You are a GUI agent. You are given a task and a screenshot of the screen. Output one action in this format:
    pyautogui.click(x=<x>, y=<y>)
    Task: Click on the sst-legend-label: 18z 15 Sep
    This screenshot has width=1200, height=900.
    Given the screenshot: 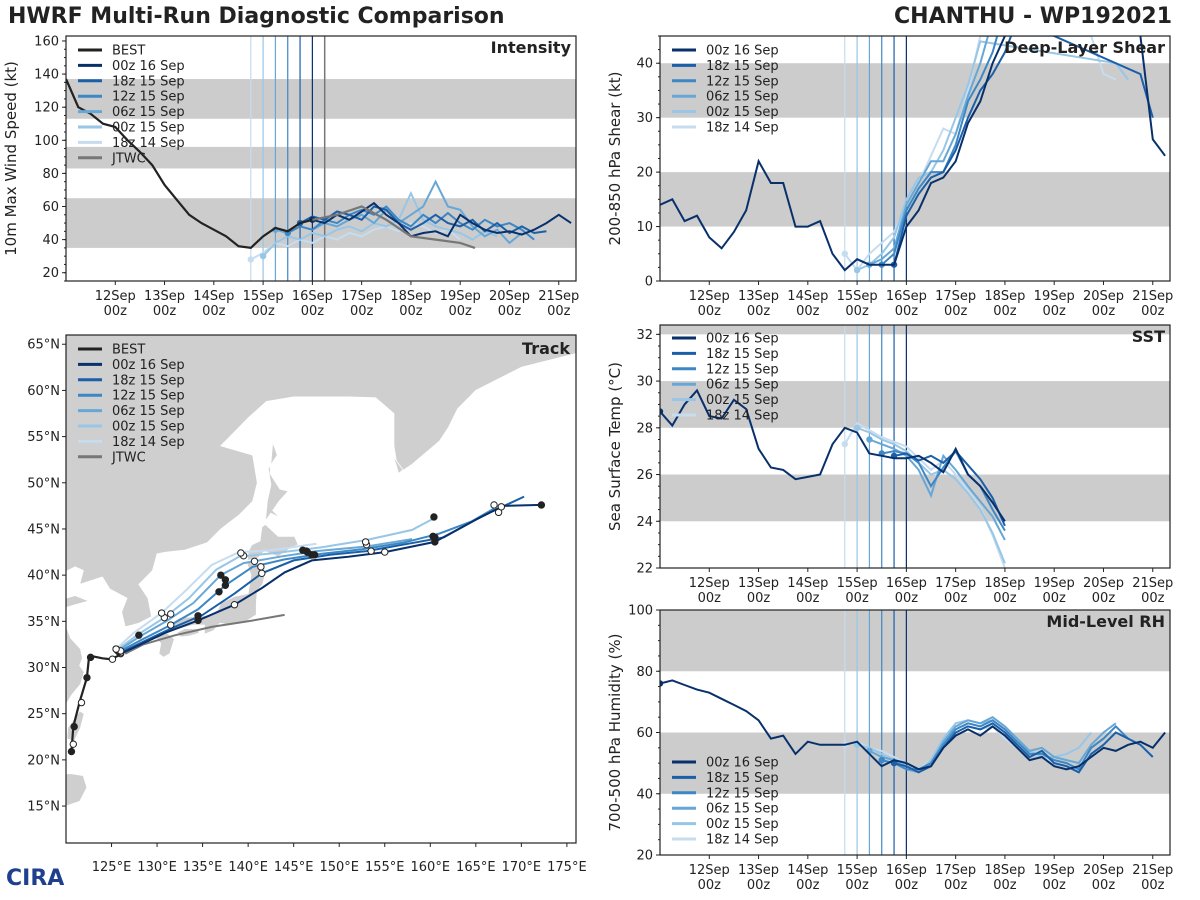 What is the action you would take?
    pyautogui.click(x=742, y=354)
    